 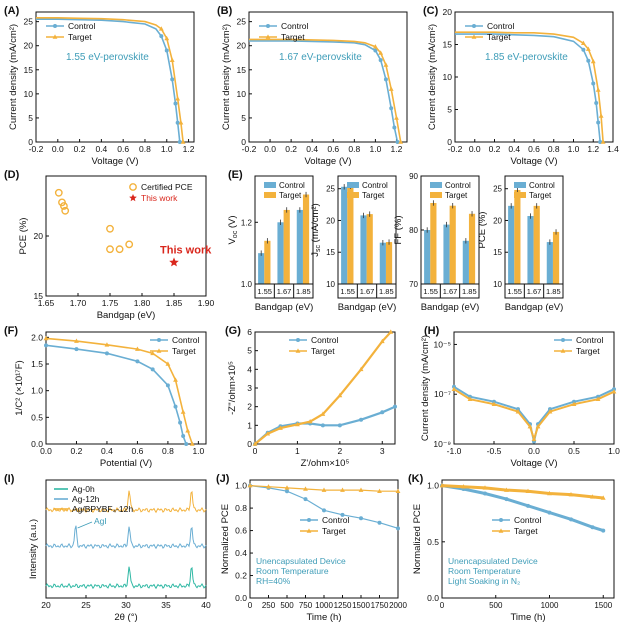 I want to click on y-tick-label: 20, so click(x=448, y=12).